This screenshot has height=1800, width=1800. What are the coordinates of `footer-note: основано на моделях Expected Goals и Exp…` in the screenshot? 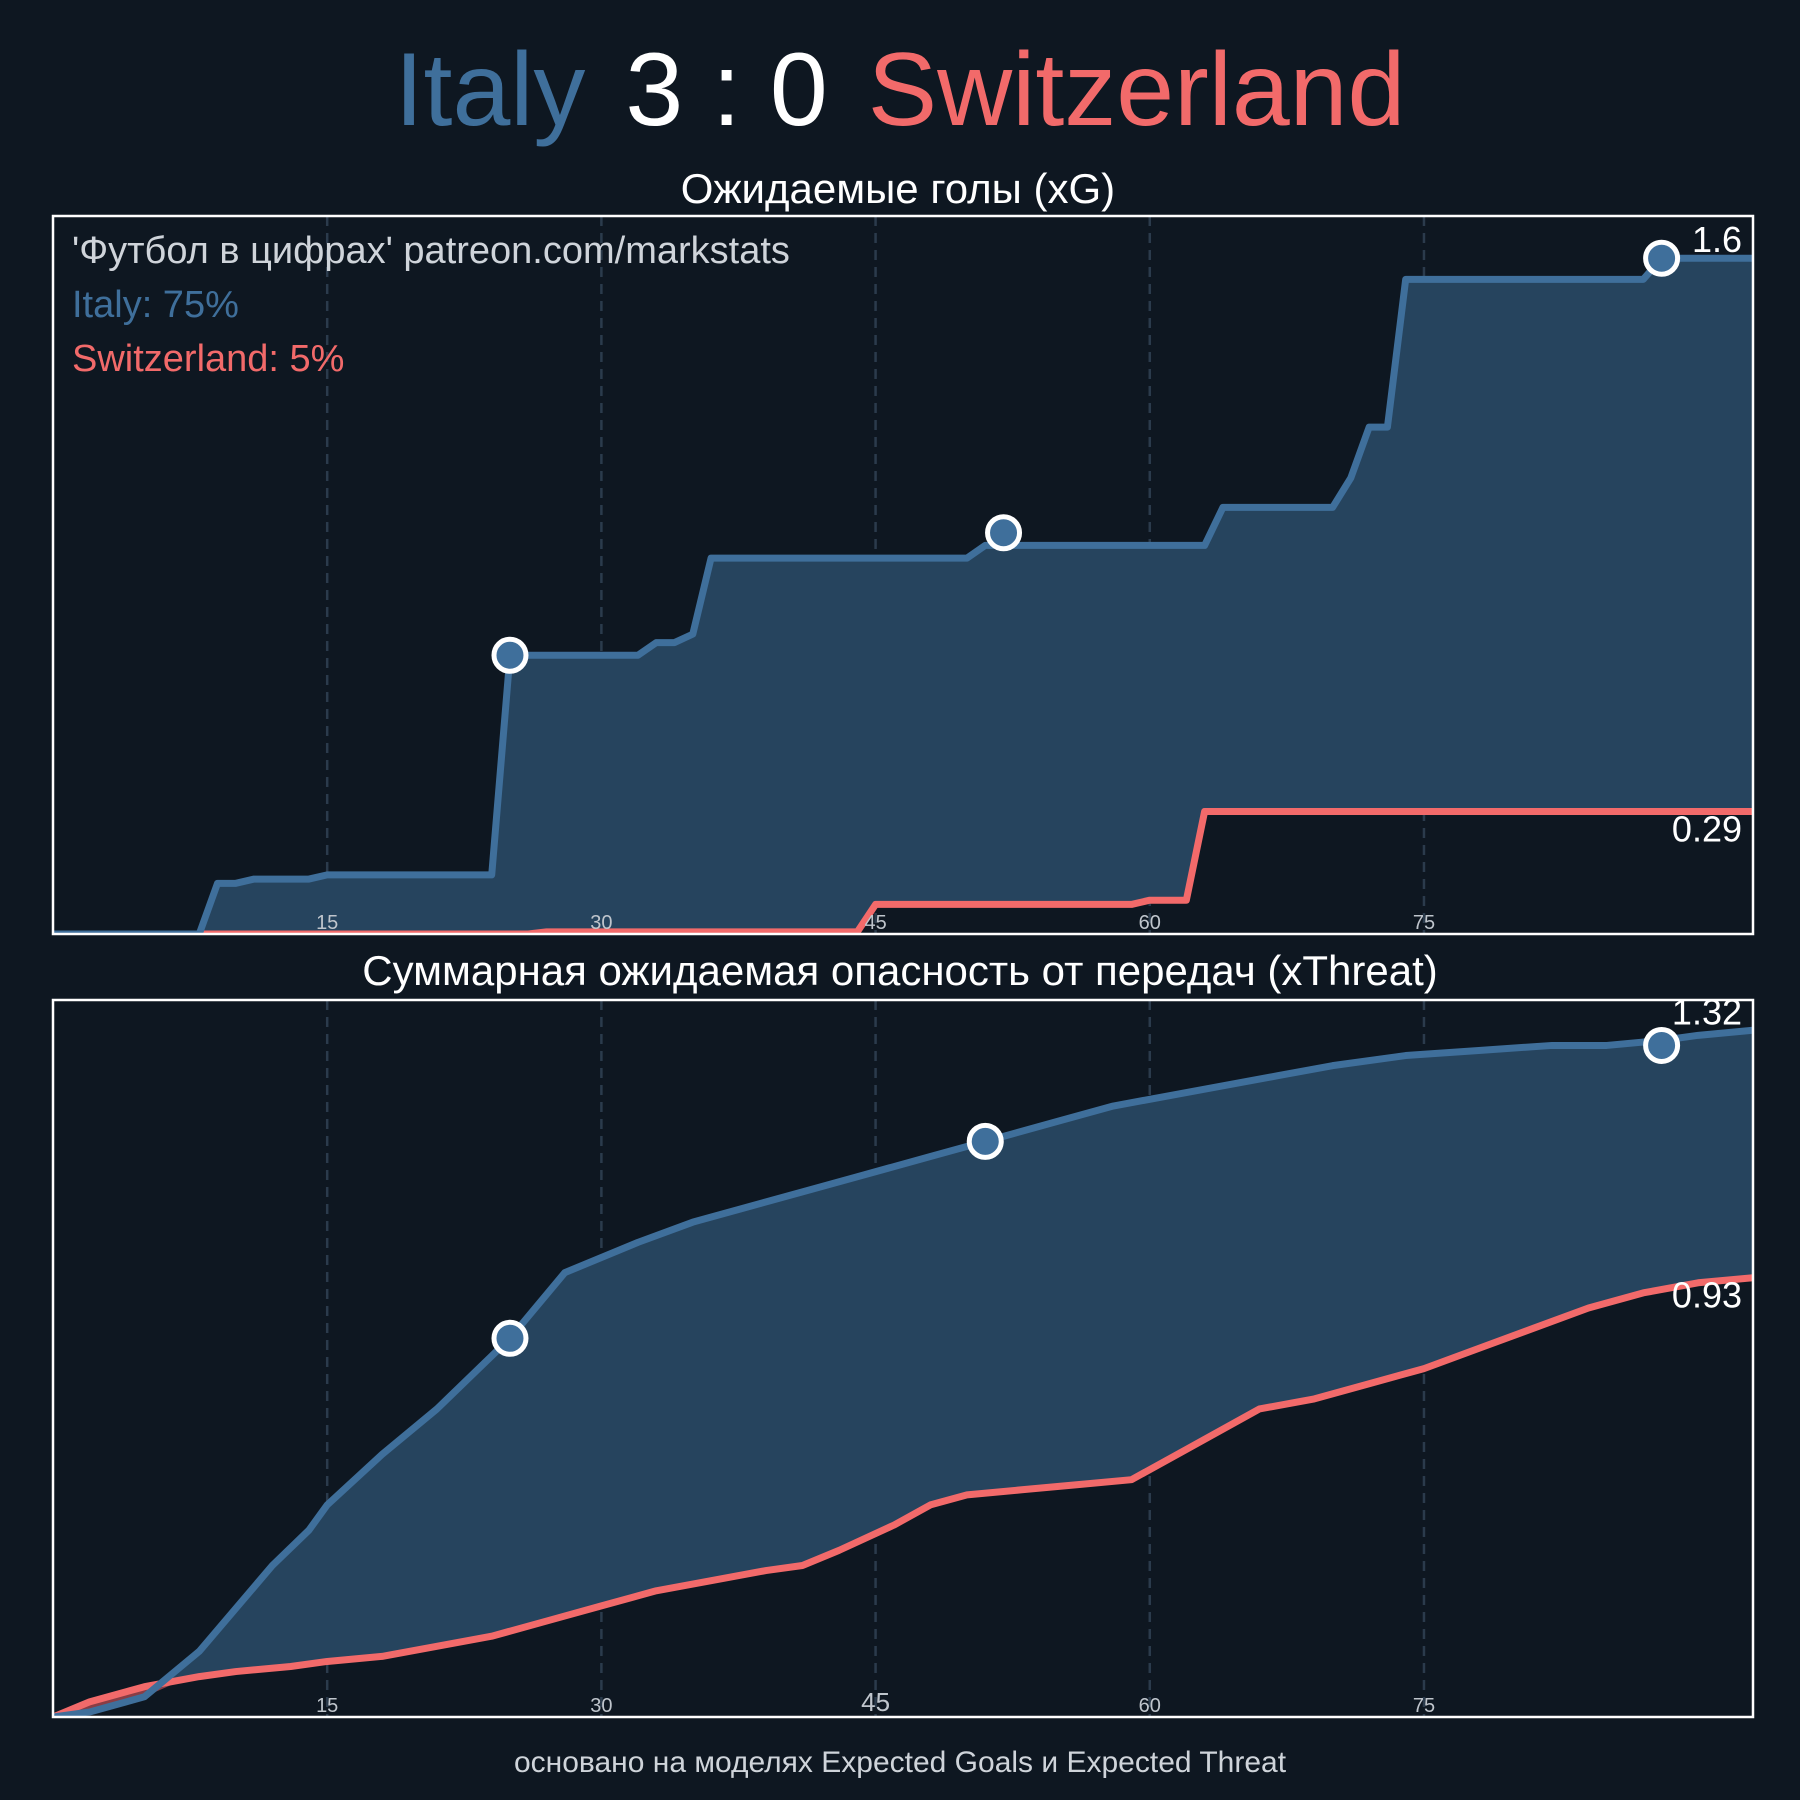 It's located at (900, 1762).